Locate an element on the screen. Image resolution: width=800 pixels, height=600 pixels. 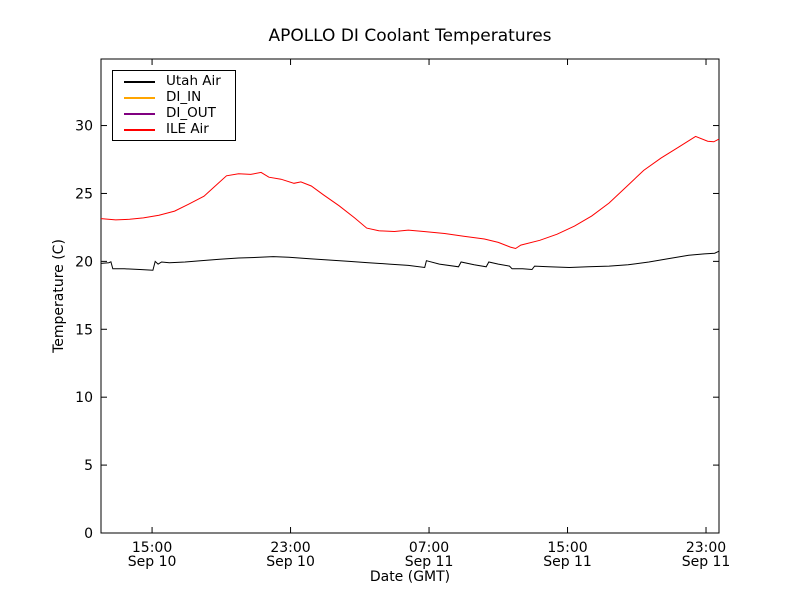
y-tick-label: 5 is located at coordinates (88, 466).